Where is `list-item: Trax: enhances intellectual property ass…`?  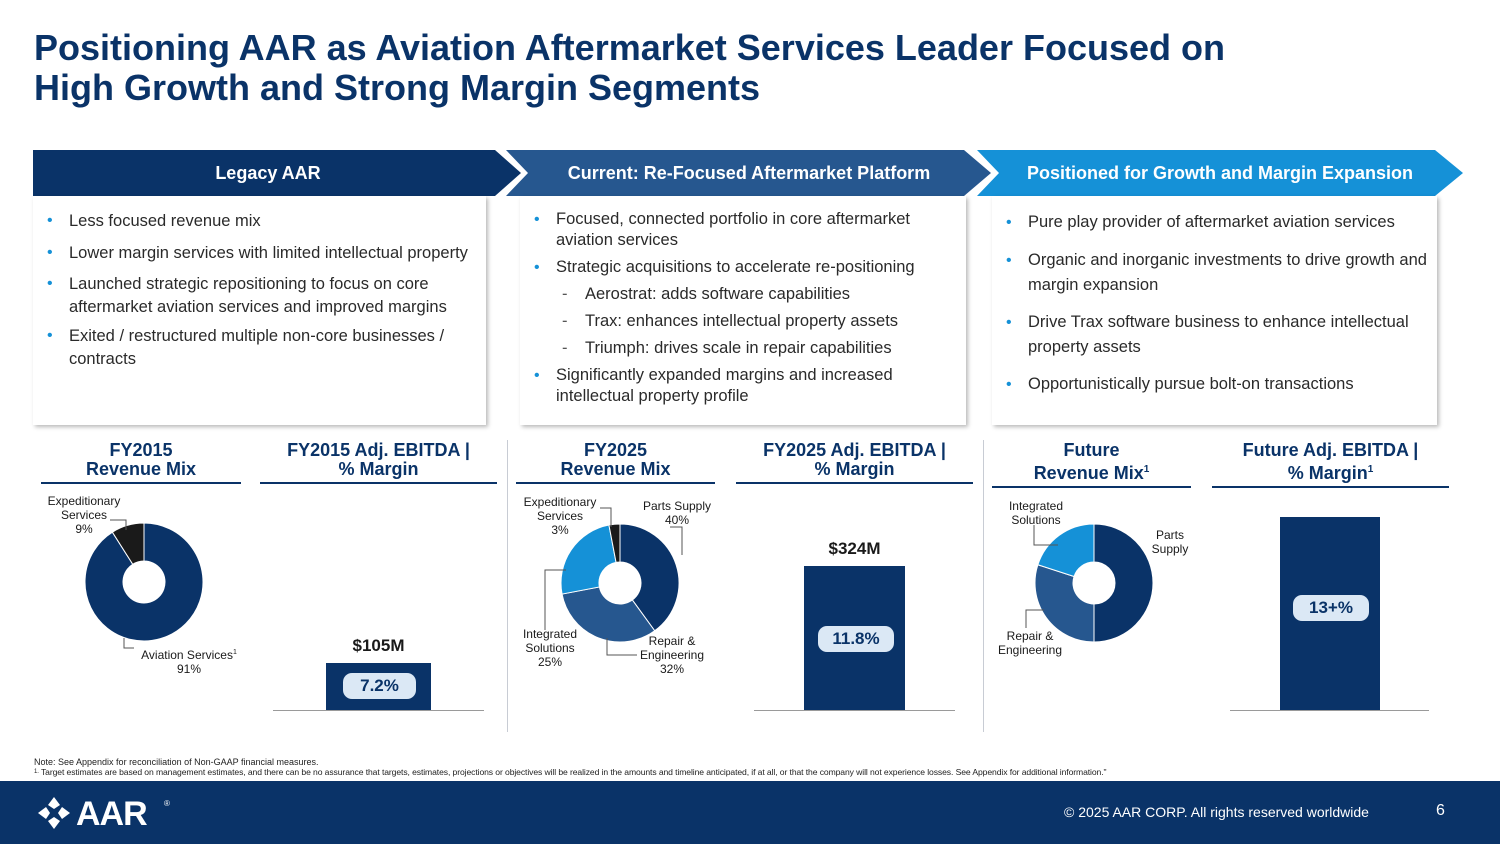
list-item: Trax: enhances intellectual property ass… is located at coordinates (732, 321).